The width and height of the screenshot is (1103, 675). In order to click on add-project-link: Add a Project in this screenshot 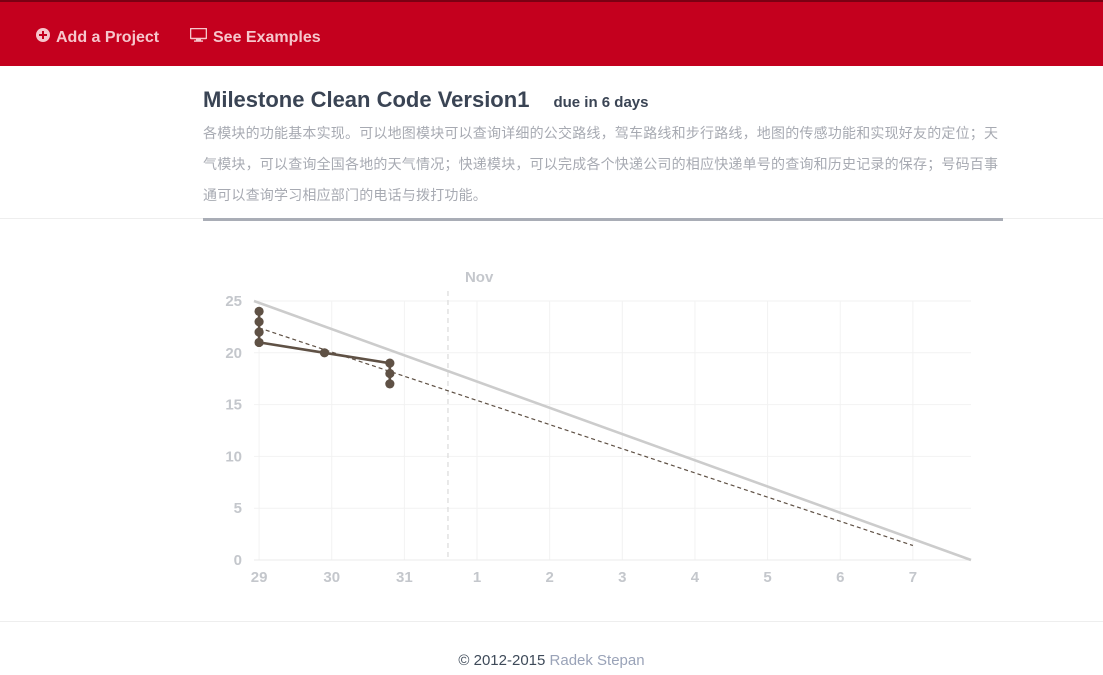, I will do `click(97, 34)`.